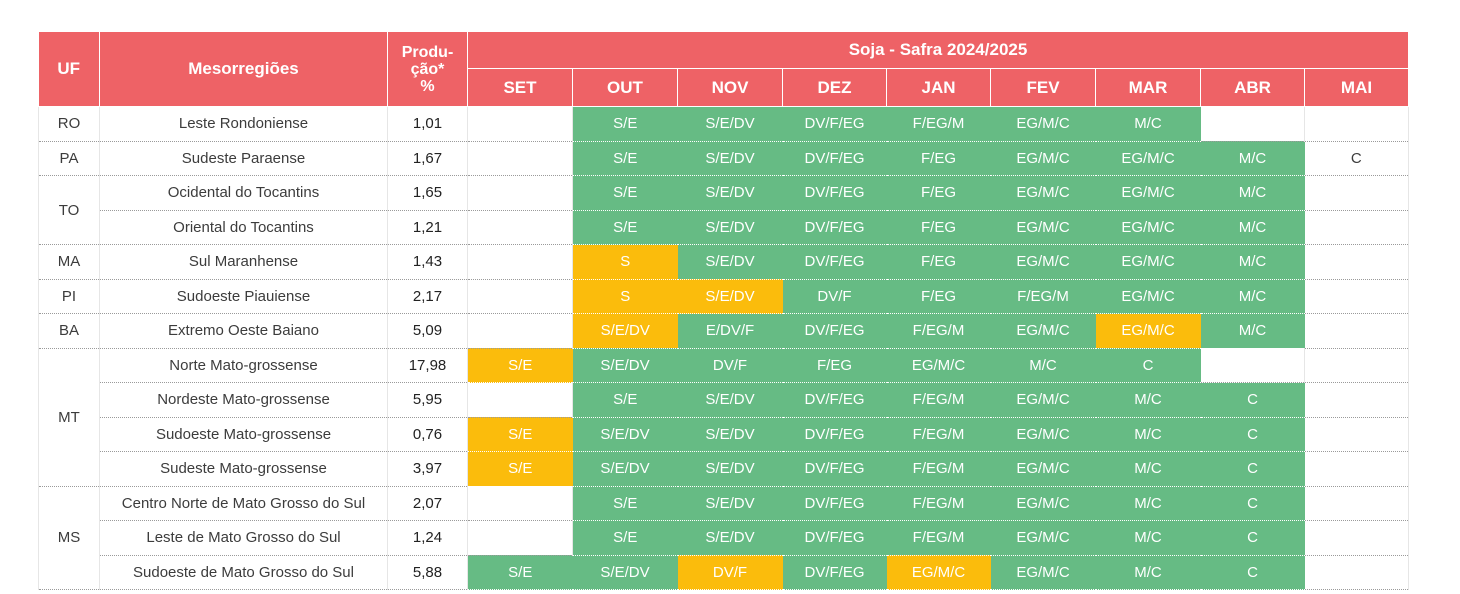 This screenshot has height=594, width=1460. I want to click on producao-cell: 1,43, so click(427, 262).